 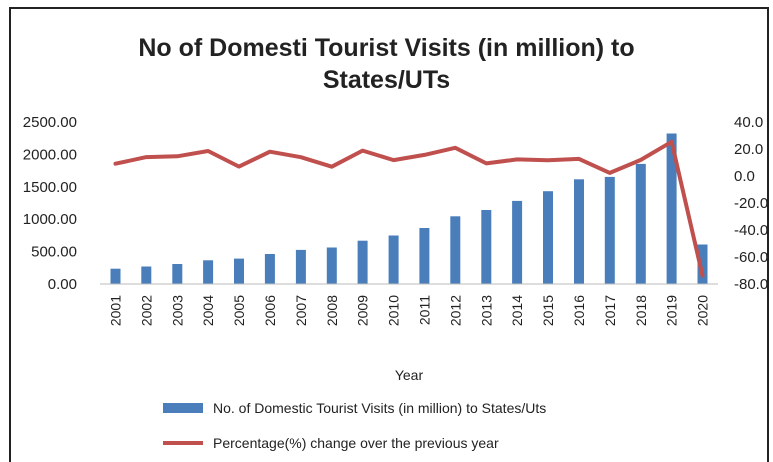 What do you see at coordinates (424, 310) in the screenshot?
I see `x-tick-label: 2011` at bounding box center [424, 310].